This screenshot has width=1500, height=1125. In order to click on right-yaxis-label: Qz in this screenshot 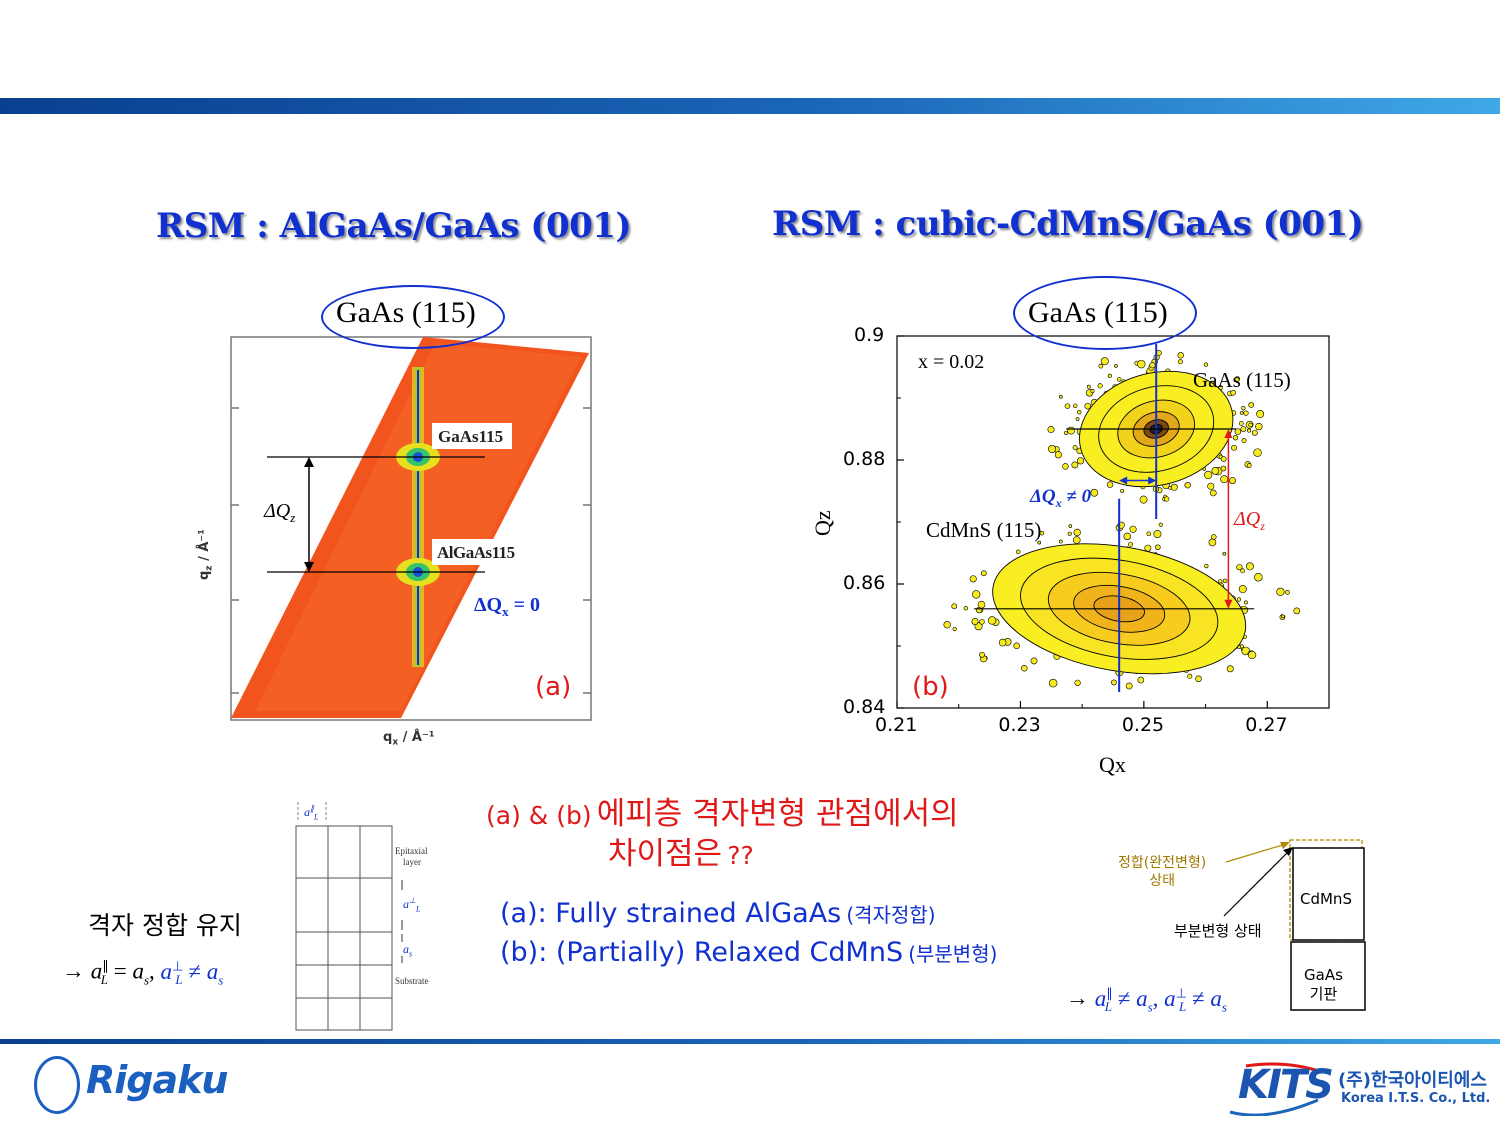, I will do `click(822, 523)`.